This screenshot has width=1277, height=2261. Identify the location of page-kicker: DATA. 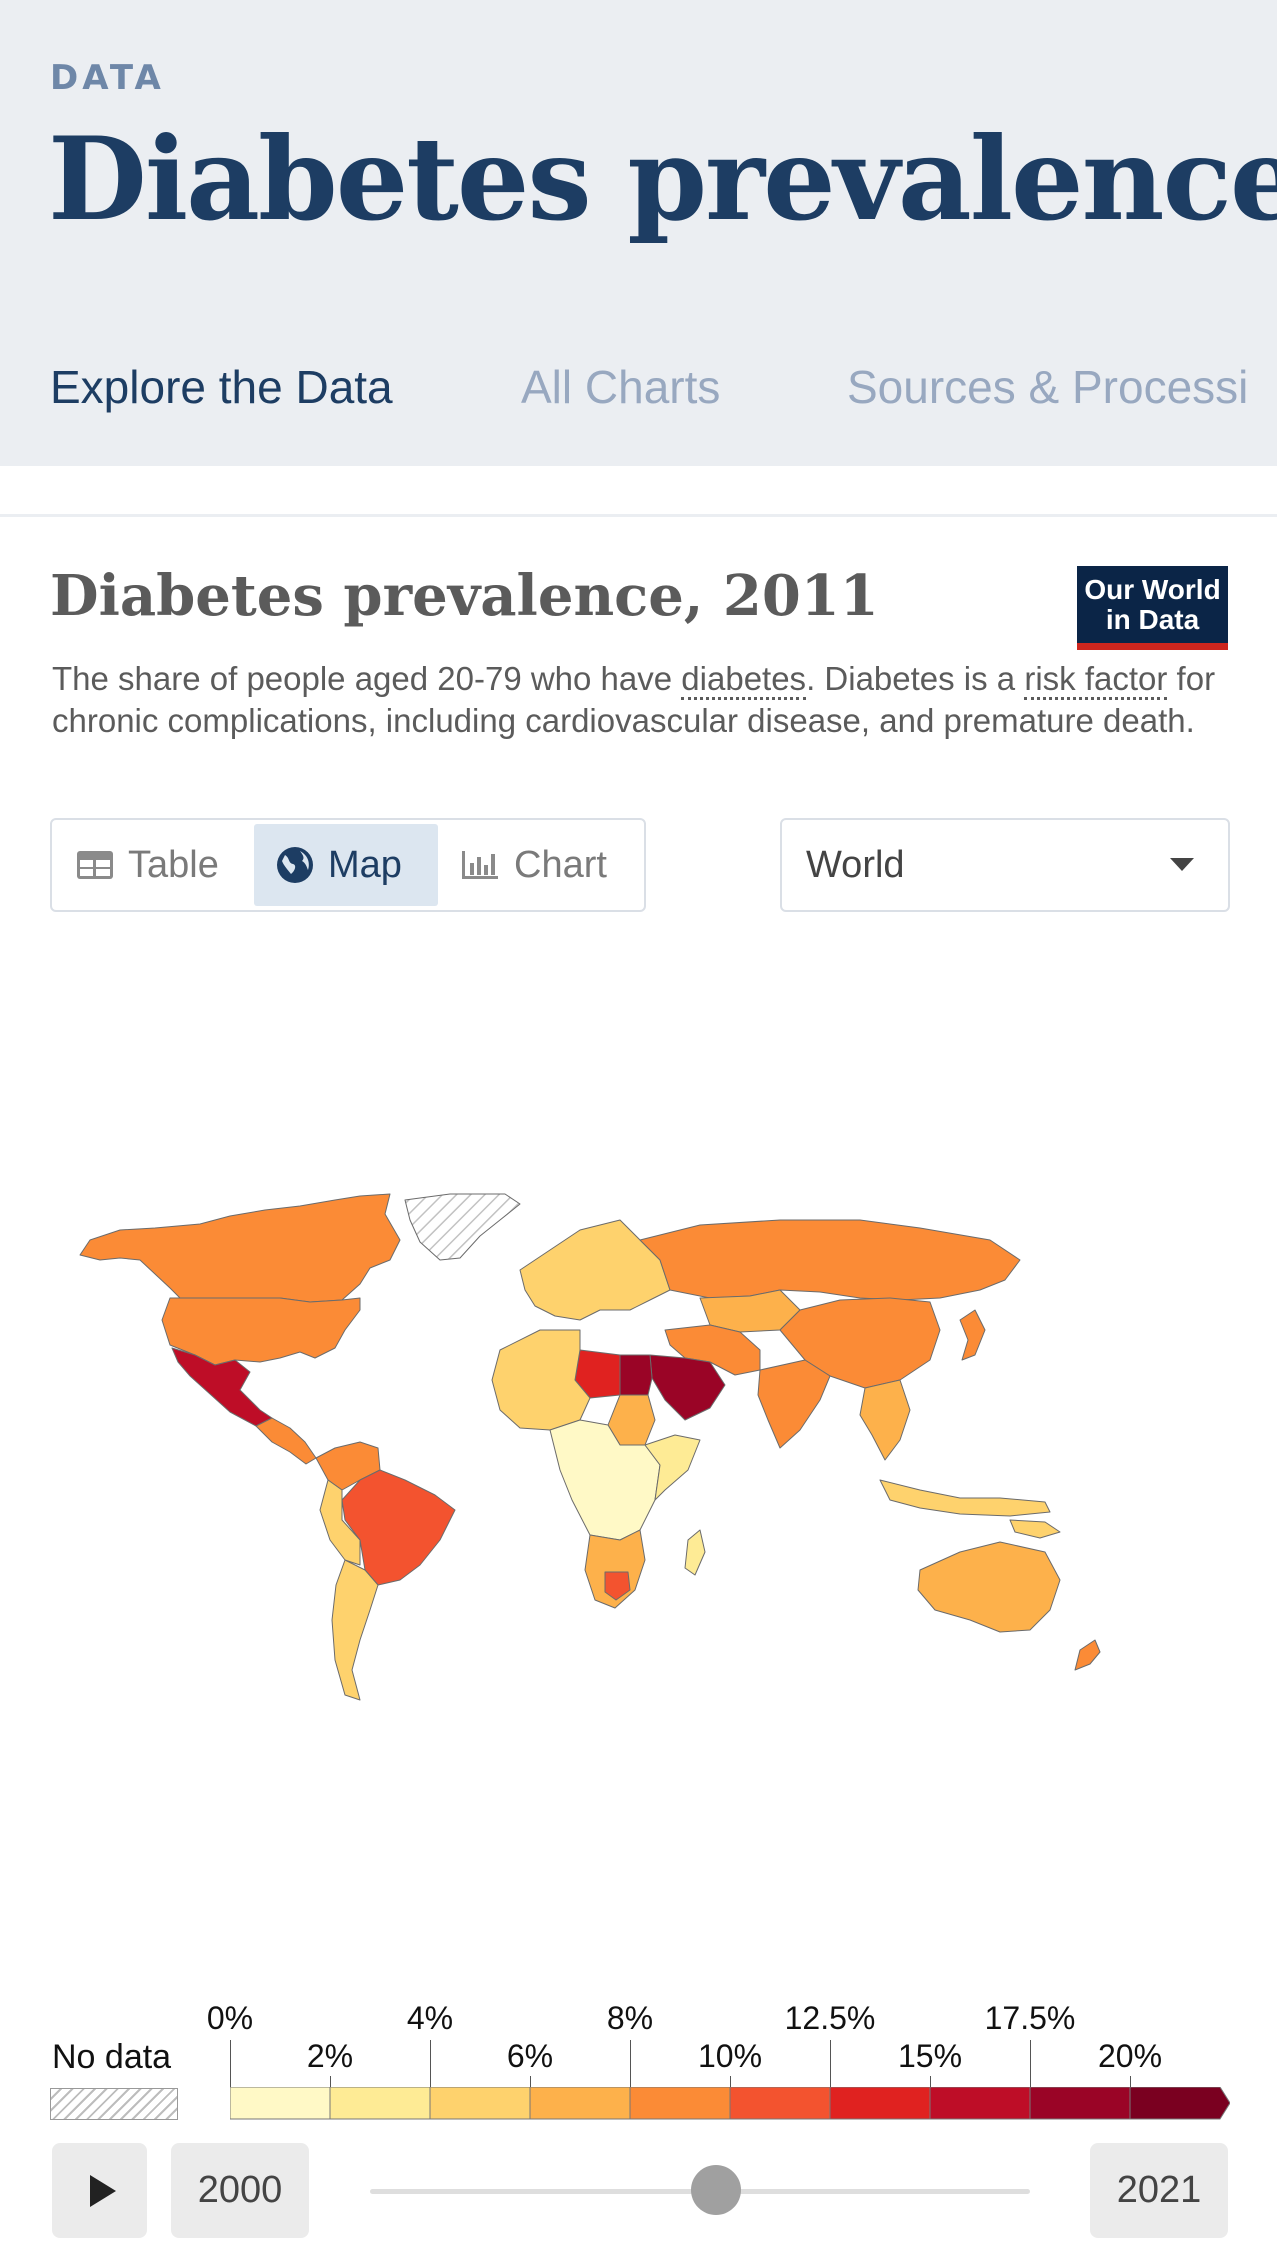
(107, 78).